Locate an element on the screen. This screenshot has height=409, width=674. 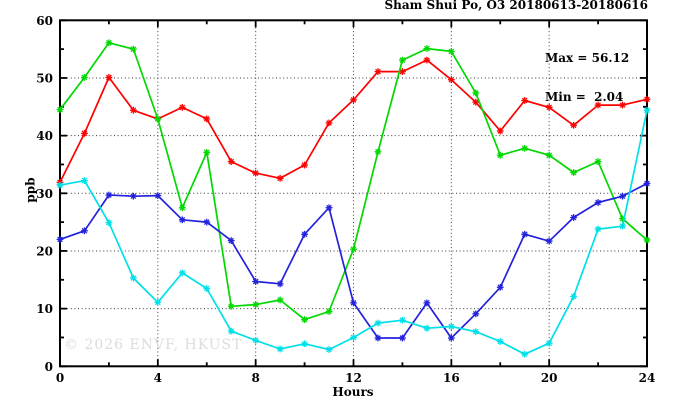
x-tick-label: 16 is located at coordinates (451, 378).